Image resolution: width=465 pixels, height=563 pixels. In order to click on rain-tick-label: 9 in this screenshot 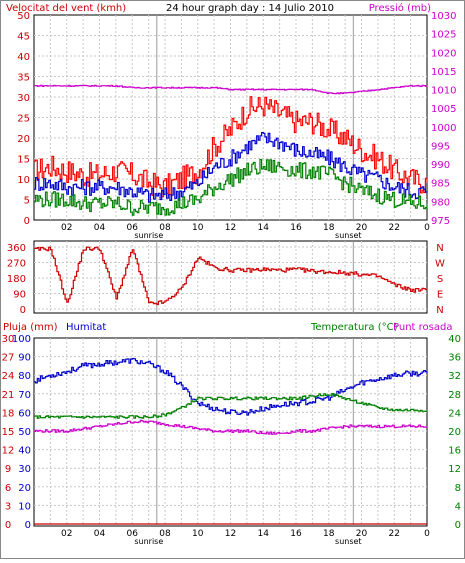, I will do `click(8, 469)`.